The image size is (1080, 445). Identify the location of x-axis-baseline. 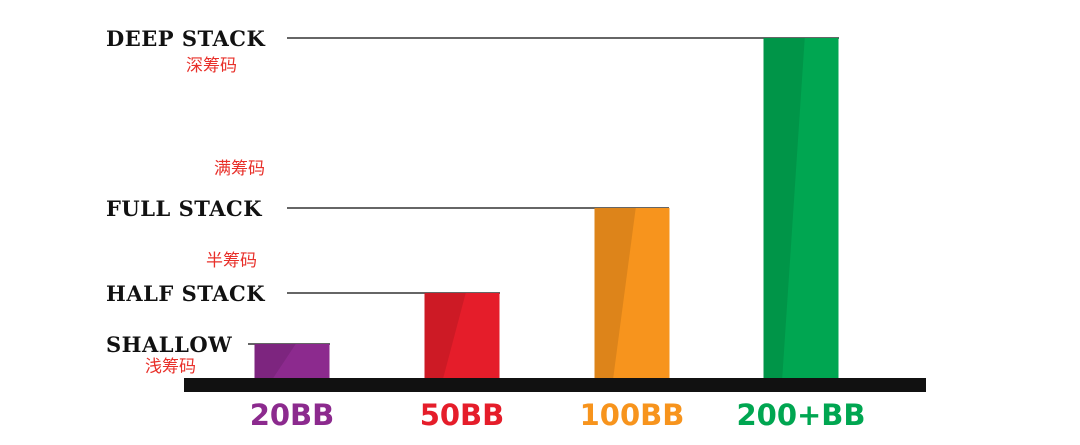
(555, 385).